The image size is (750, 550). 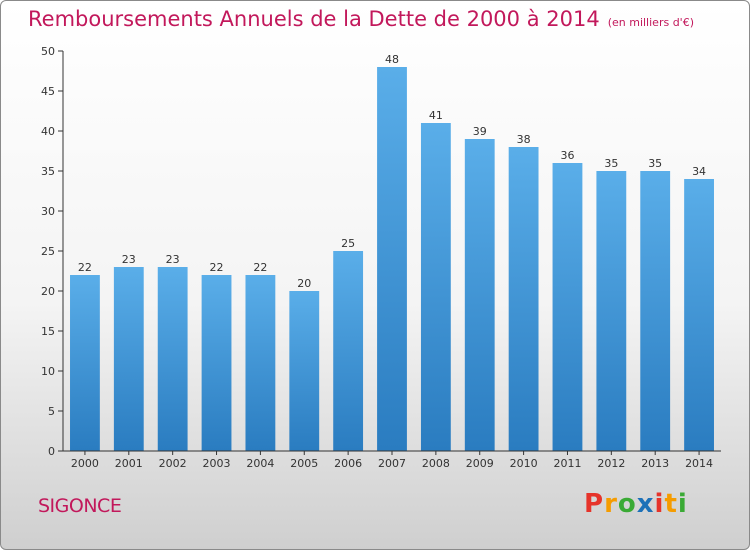 I want to click on y-tick-label-50: 50, so click(x=48, y=51).